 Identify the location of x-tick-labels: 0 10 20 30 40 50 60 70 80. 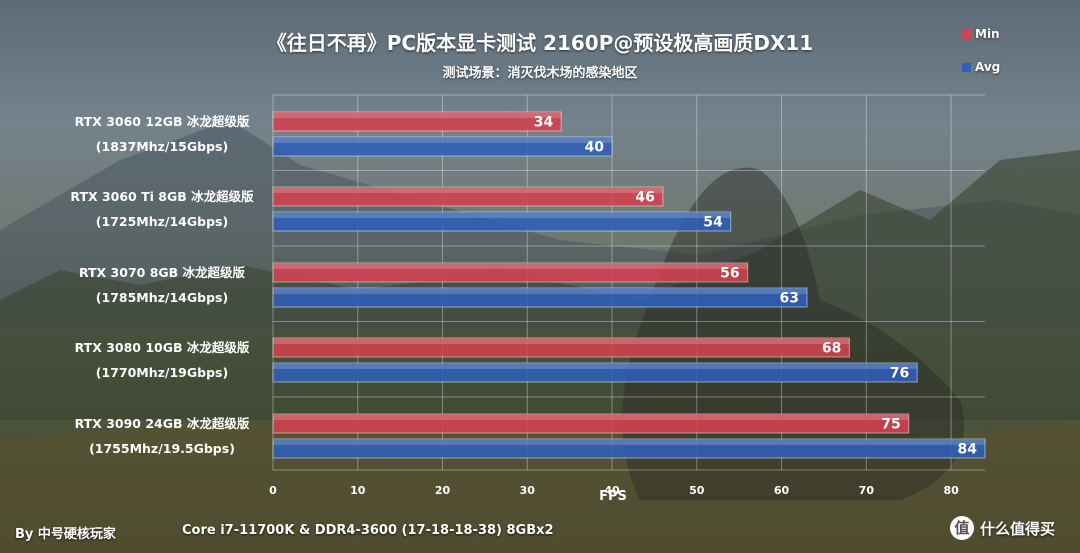
(614, 490).